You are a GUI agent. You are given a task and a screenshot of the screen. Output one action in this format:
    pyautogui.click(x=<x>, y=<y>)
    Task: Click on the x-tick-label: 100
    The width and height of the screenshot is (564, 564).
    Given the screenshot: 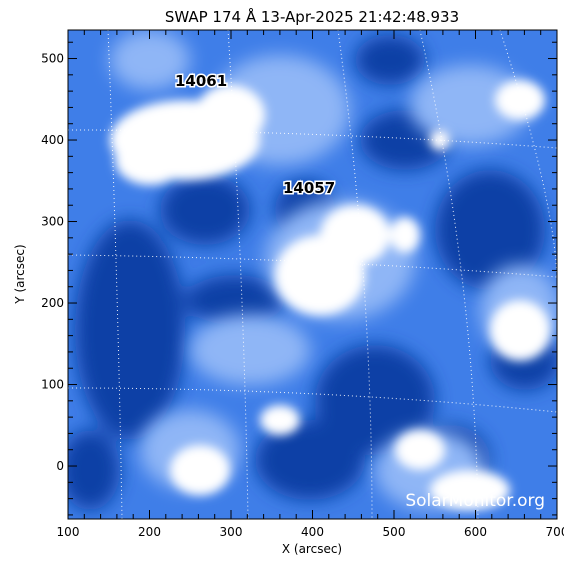 What is the action you would take?
    pyautogui.click(x=68, y=532)
    